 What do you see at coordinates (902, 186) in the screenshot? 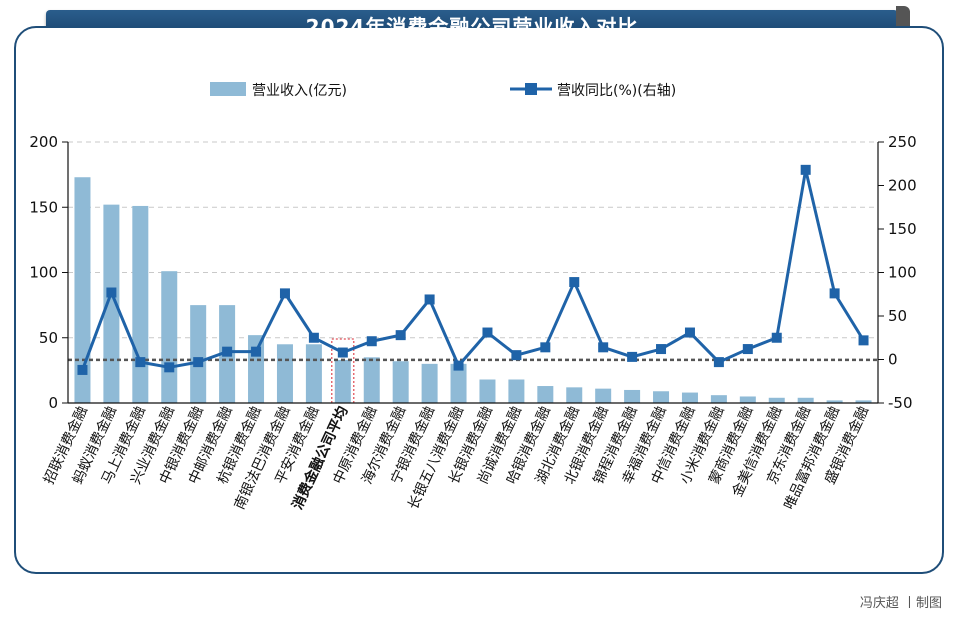
I see `right-tick-label: 200` at bounding box center [902, 186].